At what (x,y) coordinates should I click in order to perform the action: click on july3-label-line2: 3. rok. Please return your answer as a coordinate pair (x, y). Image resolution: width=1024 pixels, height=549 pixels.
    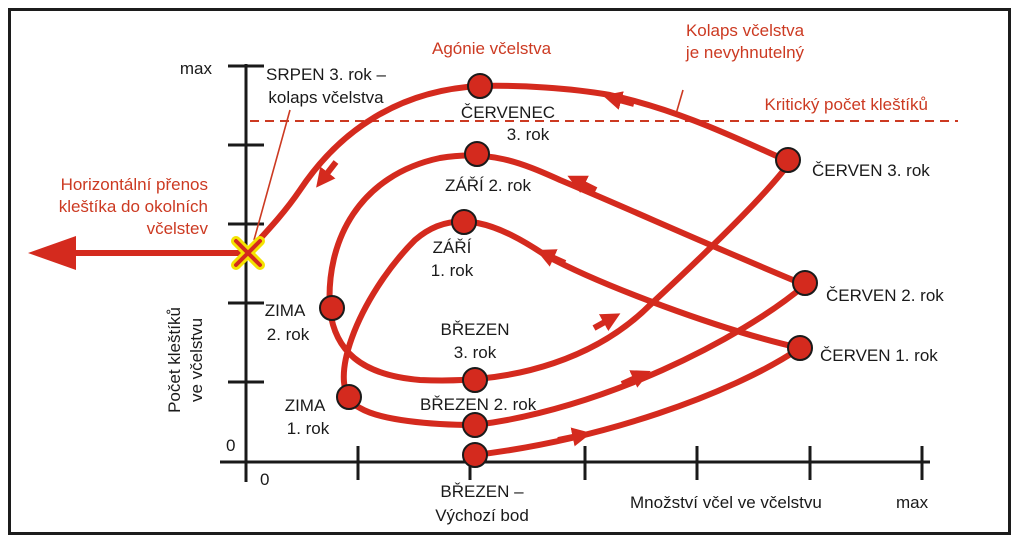
    Looking at the image, I should click on (528, 134).